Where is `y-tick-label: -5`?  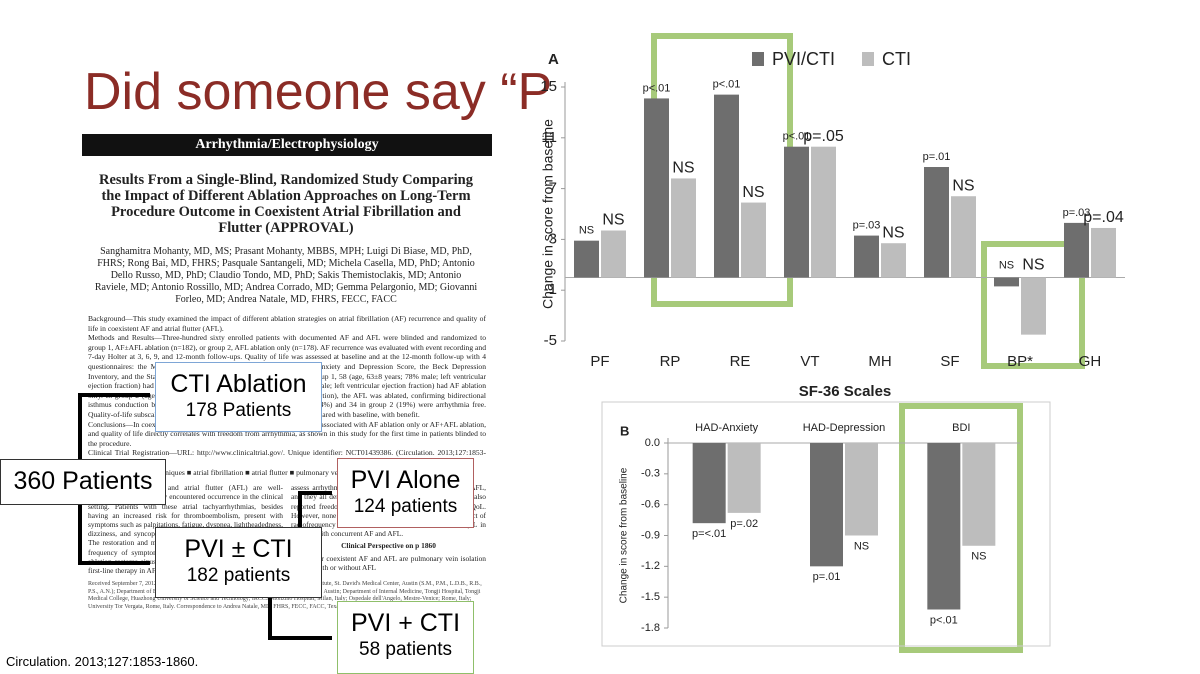 y-tick-label: -5 is located at coordinates (550, 340).